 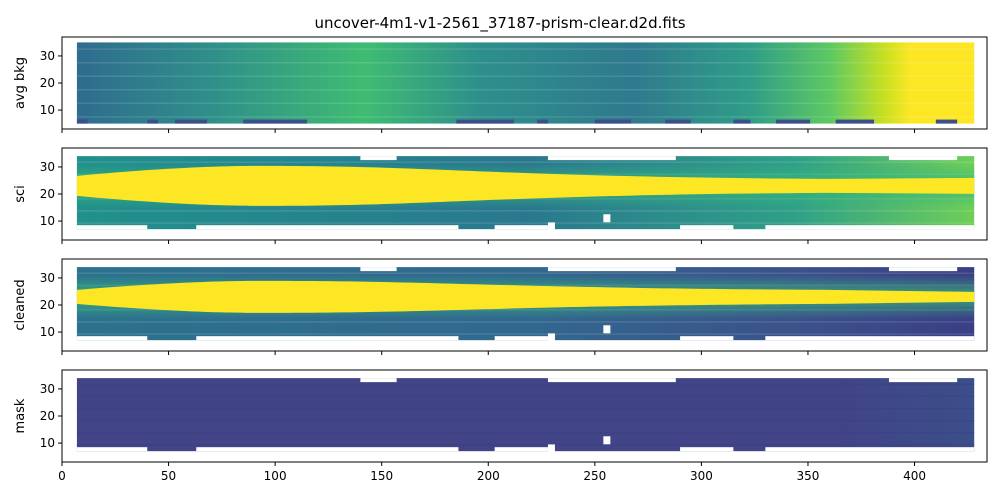 I want to click on sci-ytick-label: 10, so click(x=47, y=221).